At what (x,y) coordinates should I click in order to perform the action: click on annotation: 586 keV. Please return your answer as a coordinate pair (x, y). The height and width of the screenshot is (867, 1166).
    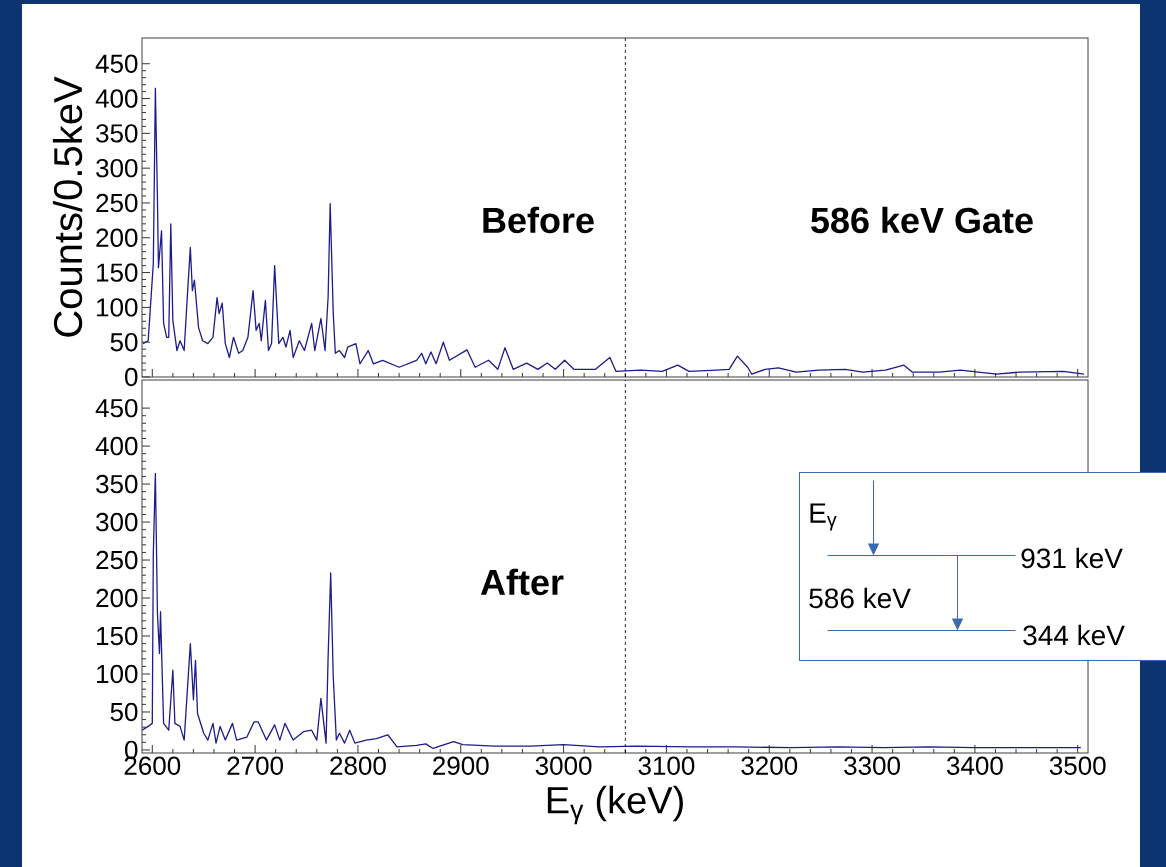
    Looking at the image, I should click on (860, 598).